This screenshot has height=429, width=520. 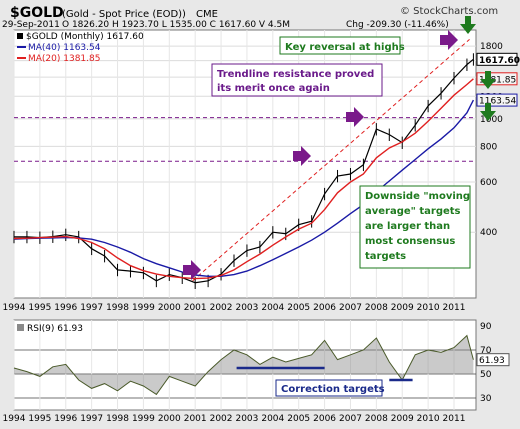 I want to click on legend-ma20: MA(20) 1381.85, so click(x=64, y=59).